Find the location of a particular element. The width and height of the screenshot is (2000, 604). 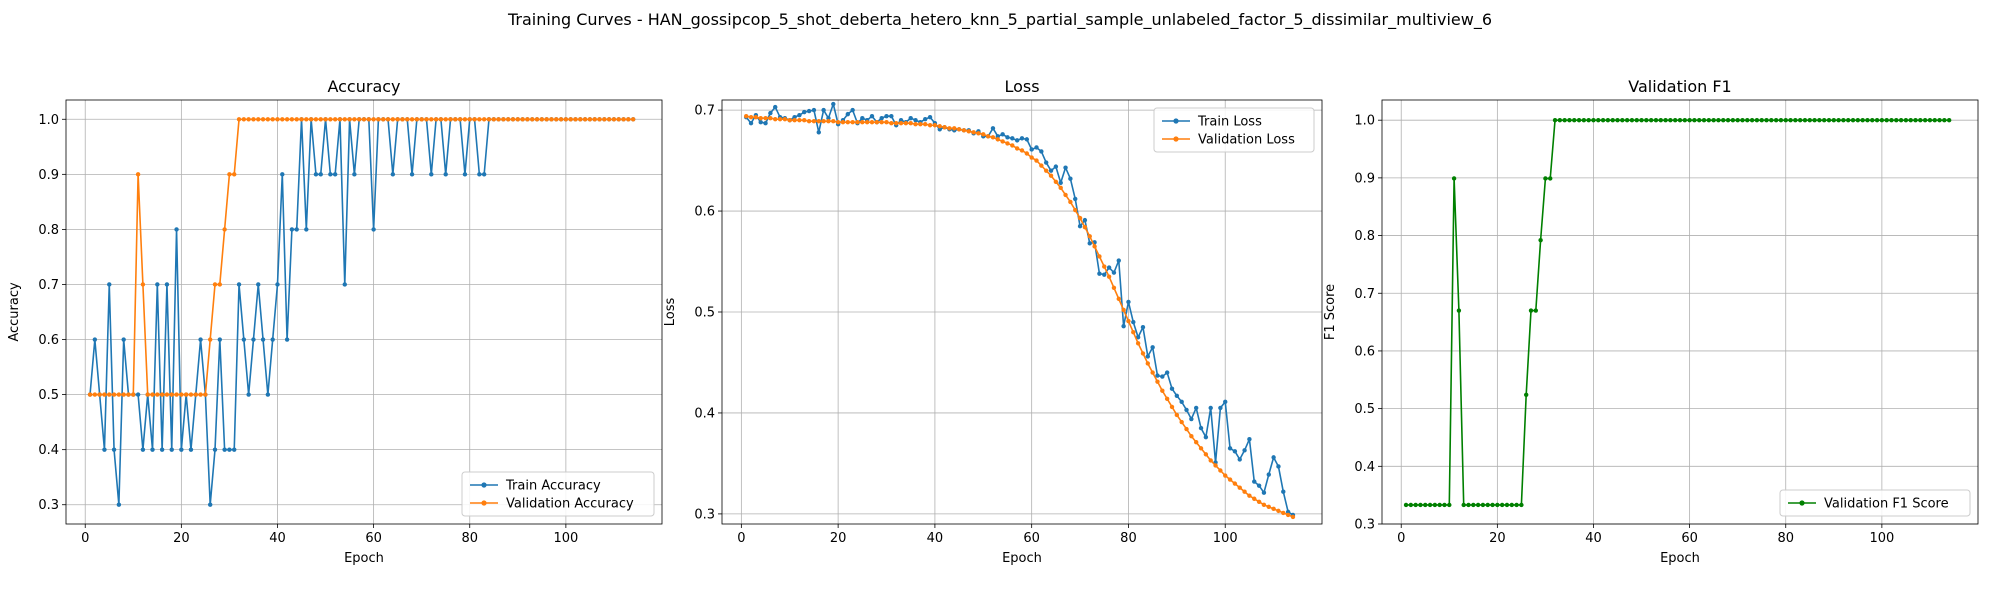

y-tick-label: 0.8 is located at coordinates (1364, 236).